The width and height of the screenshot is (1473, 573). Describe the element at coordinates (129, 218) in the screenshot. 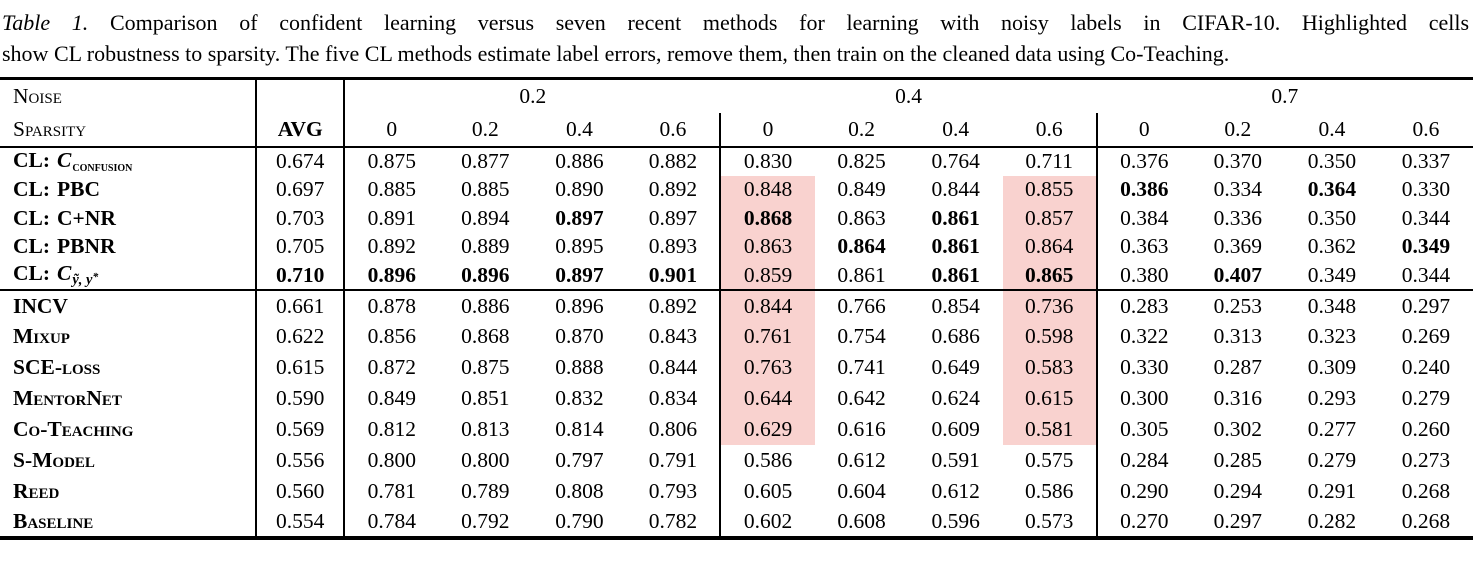

I see `method-label: CL: C+NR` at that location.